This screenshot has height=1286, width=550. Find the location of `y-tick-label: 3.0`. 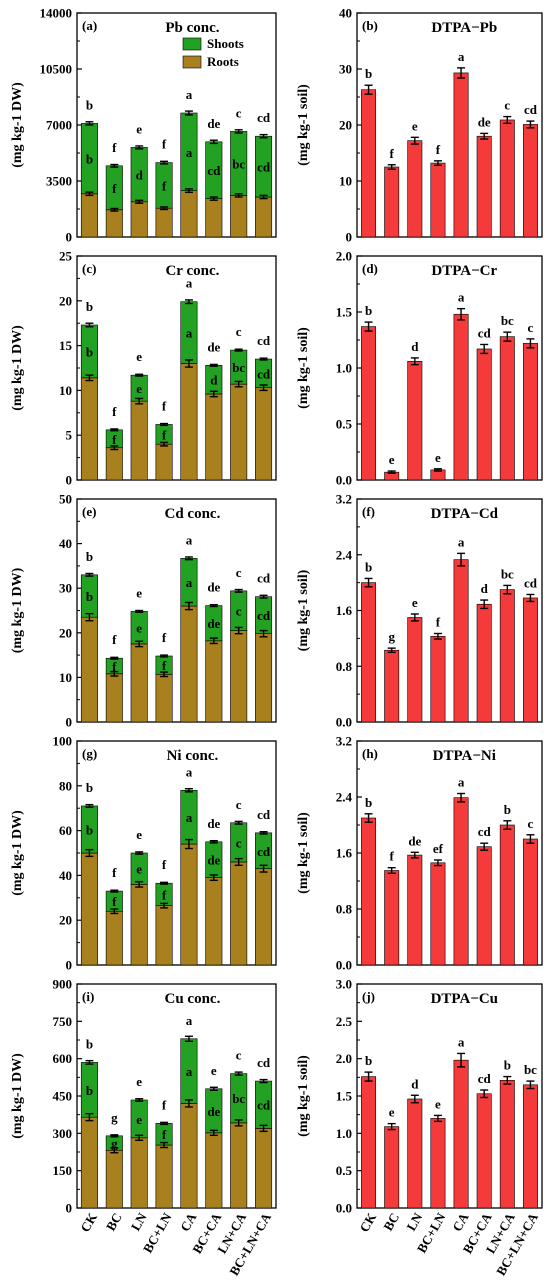

y-tick-label: 3.0 is located at coordinates (344, 984).